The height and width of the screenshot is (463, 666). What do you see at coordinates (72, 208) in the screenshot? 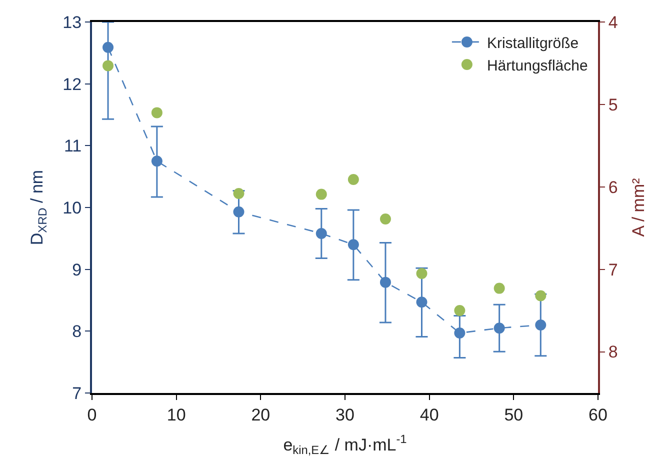
I see `y-tick-label: 10` at bounding box center [72, 208].